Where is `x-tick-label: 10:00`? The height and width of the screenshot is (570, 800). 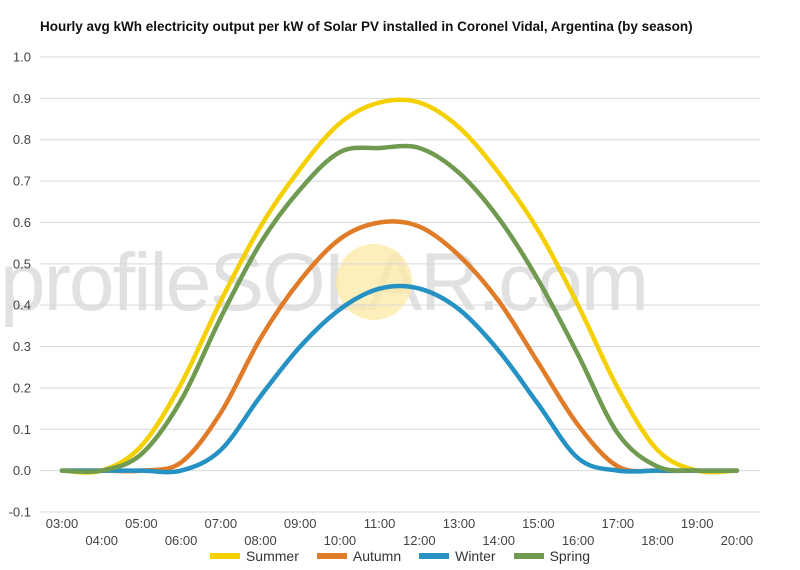
x-tick-label: 10:00 is located at coordinates (340, 540).